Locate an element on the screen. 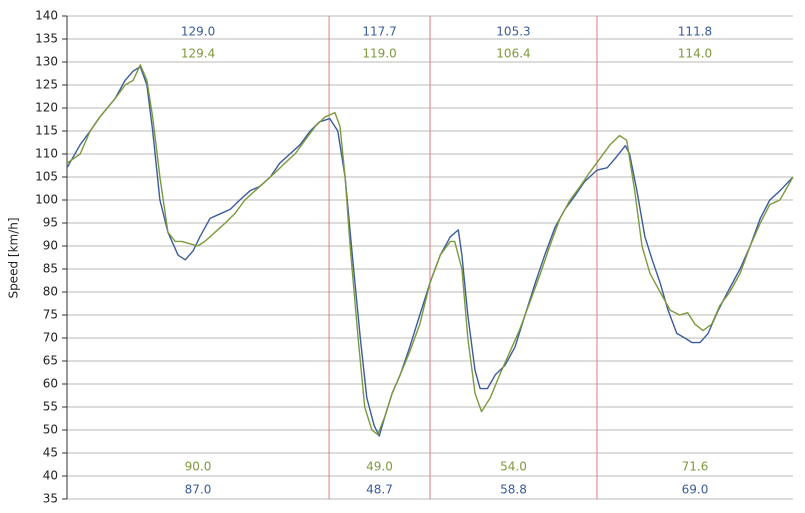 The width and height of the screenshot is (805, 513). y-tick-label: 95 is located at coordinates (50, 223).